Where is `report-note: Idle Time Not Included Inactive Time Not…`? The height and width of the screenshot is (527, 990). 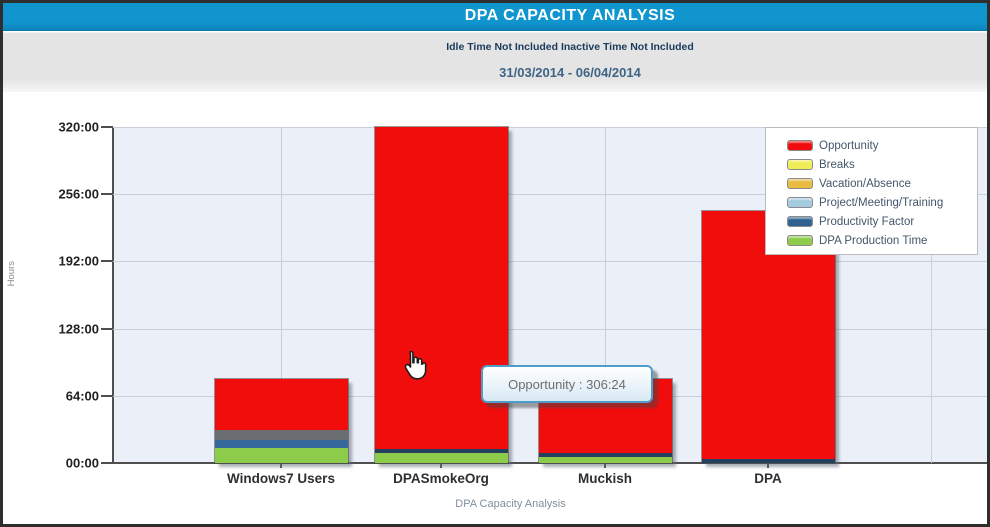 report-note: Idle Time Not Included Inactive Time Not… is located at coordinates (570, 47).